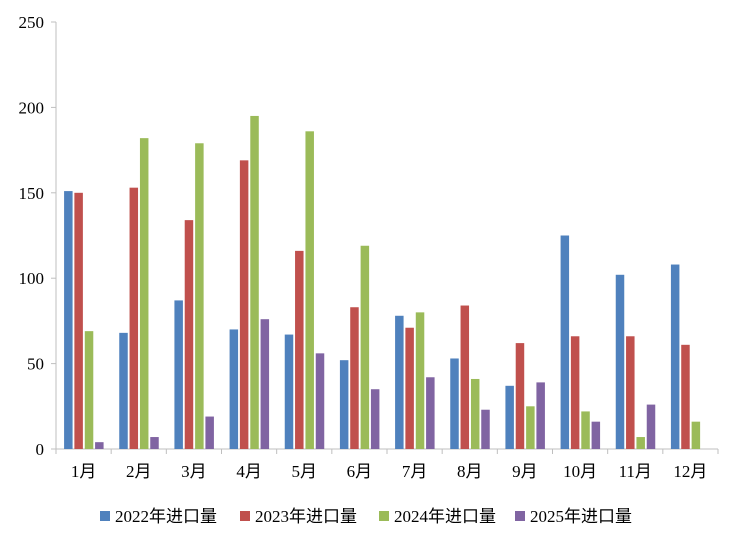 The height and width of the screenshot is (552, 741). I want to click on bar-3-6月, so click(365, 347).